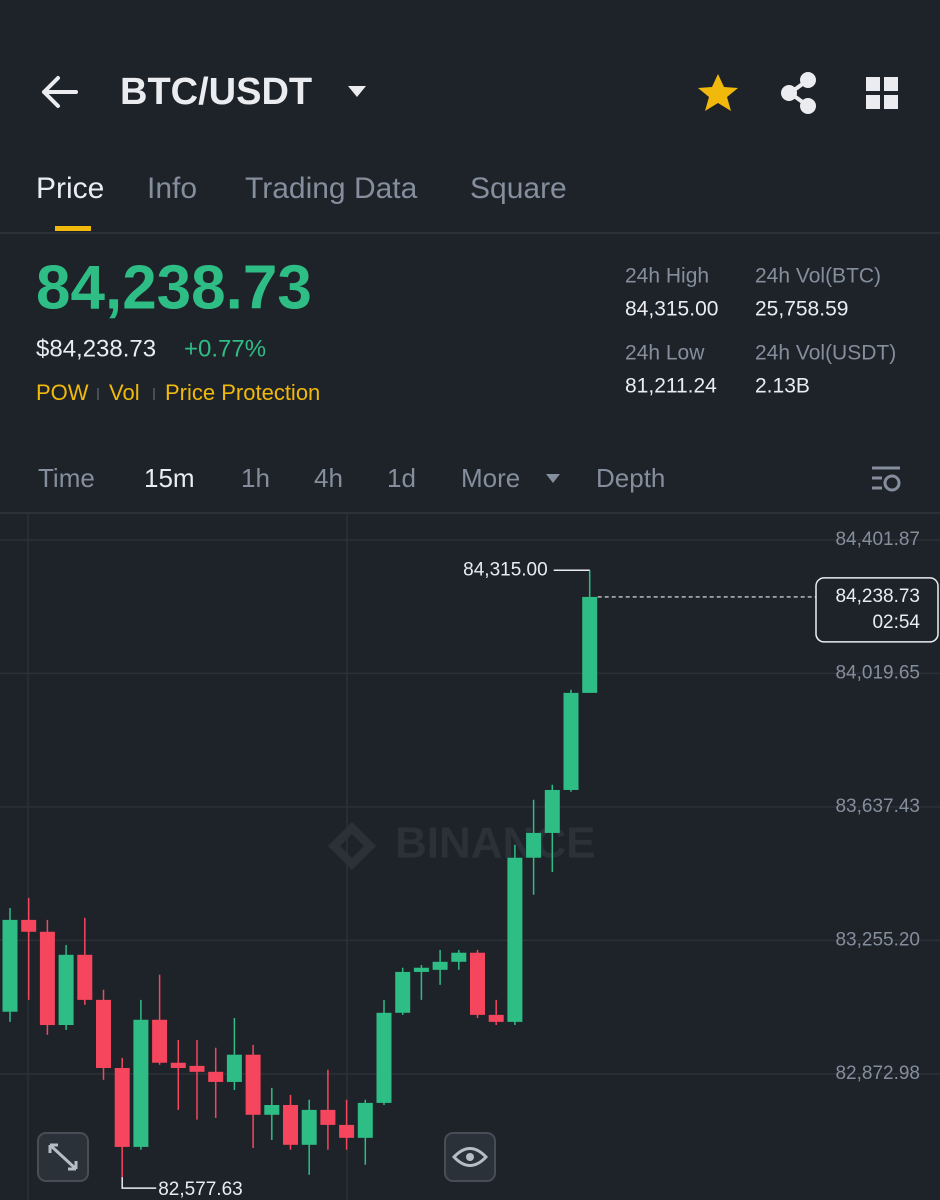  I want to click on tab: Trading Data, so click(331, 188).